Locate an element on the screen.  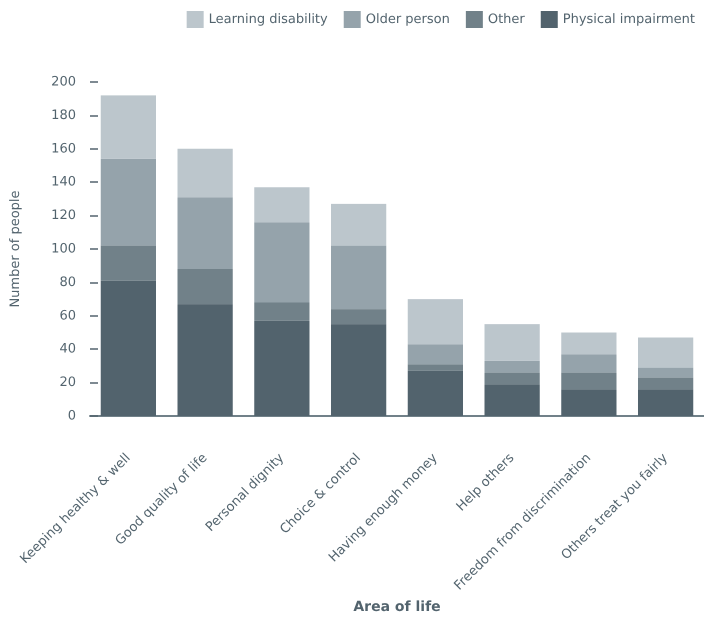
y-tick-label: 200 is located at coordinates (63, 82).